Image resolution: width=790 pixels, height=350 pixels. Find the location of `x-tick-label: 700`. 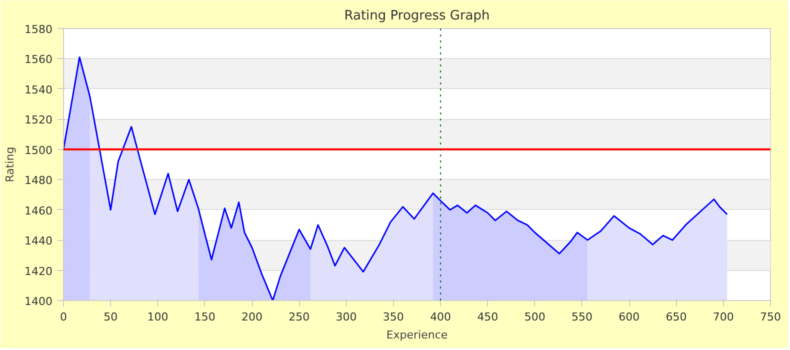

x-tick-label: 700 is located at coordinates (723, 317).